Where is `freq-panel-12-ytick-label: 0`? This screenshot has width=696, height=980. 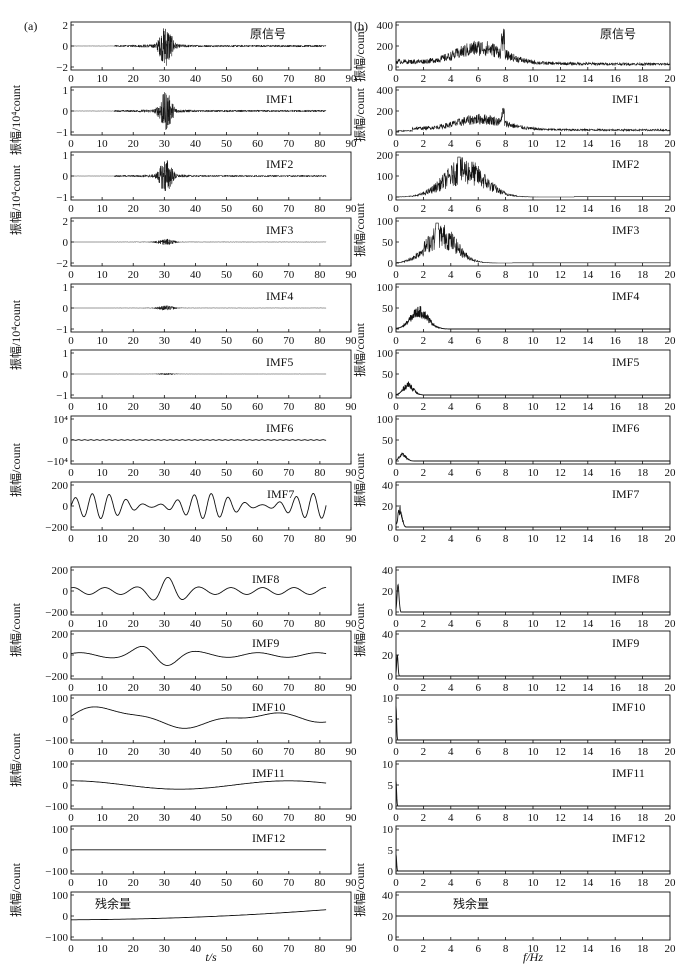 freq-panel-12-ytick-label: 0 is located at coordinates (391, 807).